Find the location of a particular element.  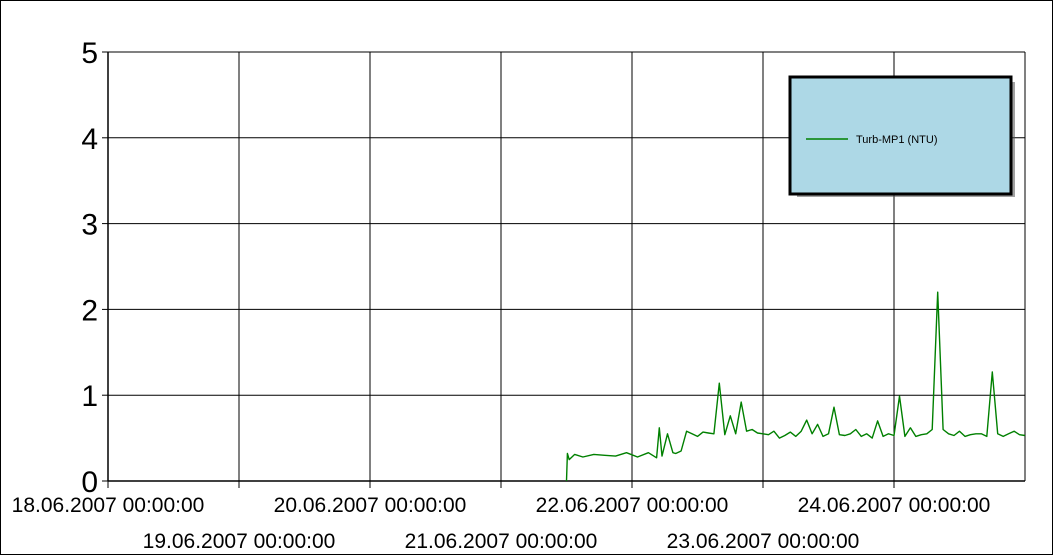

y-tick-label: 2 is located at coordinates (89, 310).